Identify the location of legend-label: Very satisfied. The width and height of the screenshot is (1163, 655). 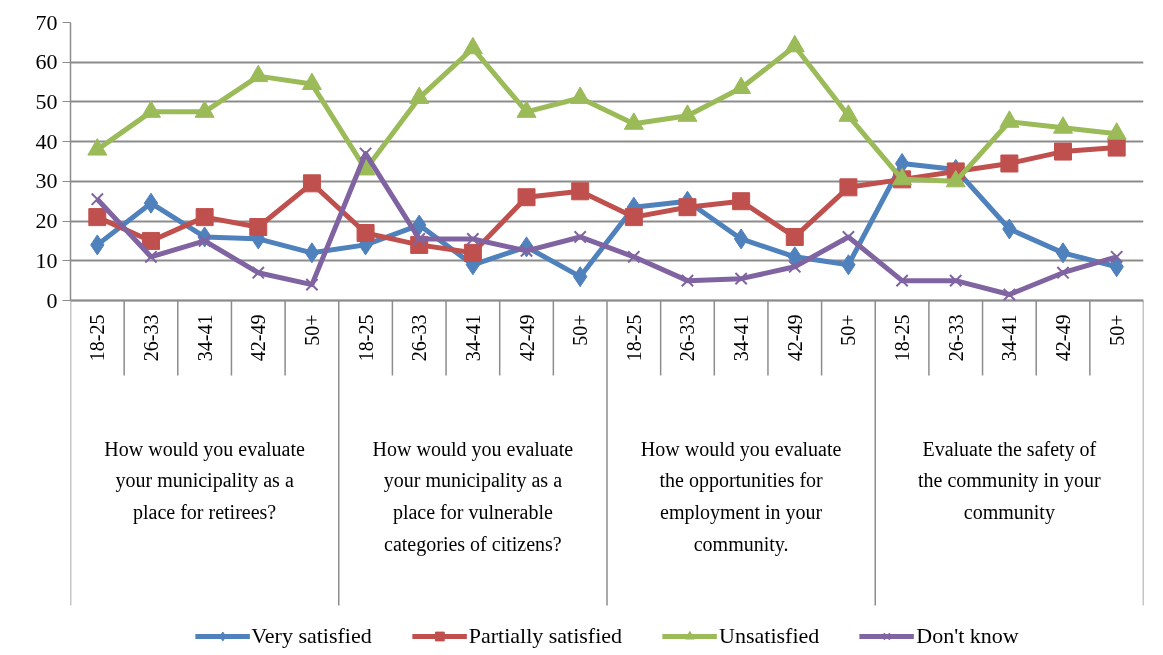
(311, 636).